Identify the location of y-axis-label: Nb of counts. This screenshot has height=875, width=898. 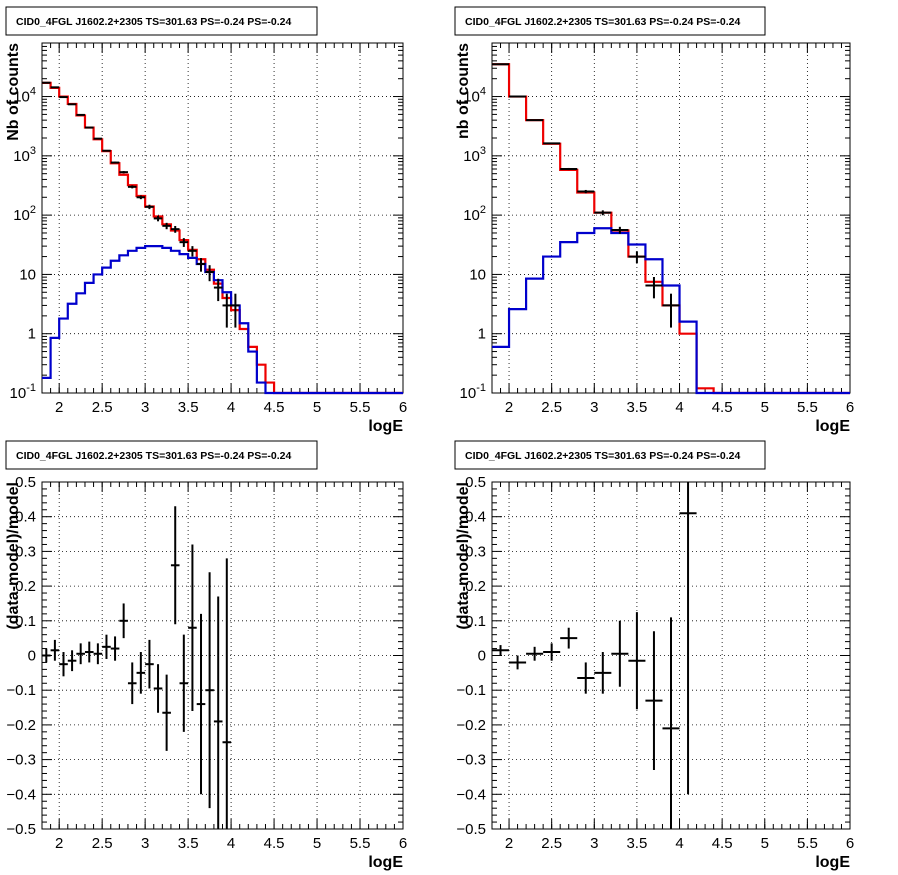
(13, 92).